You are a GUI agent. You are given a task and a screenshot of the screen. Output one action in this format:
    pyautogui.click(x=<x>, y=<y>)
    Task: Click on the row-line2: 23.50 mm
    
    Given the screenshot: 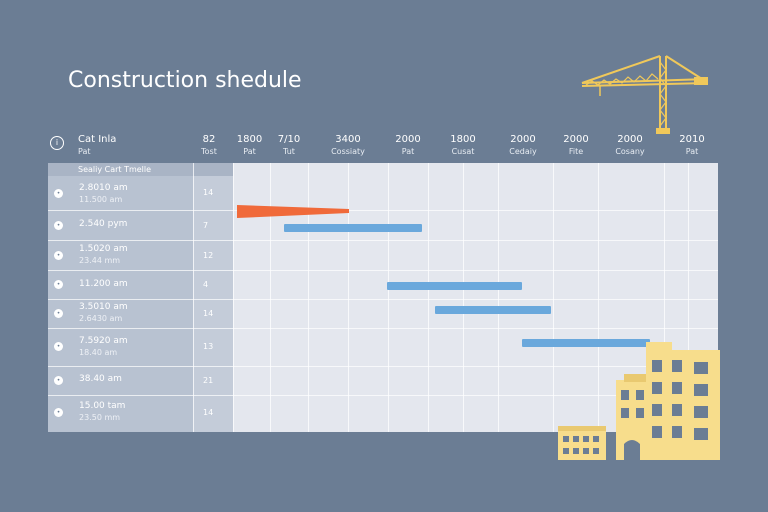 What is the action you would take?
    pyautogui.click(x=100, y=417)
    